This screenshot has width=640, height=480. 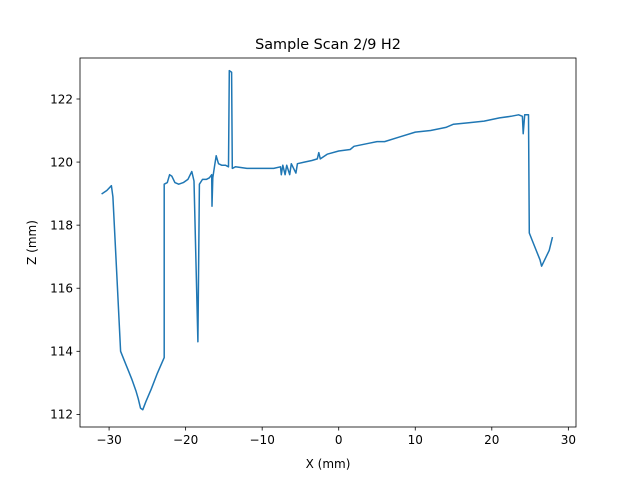 I want to click on y-tick-label: 122, so click(x=61, y=99).